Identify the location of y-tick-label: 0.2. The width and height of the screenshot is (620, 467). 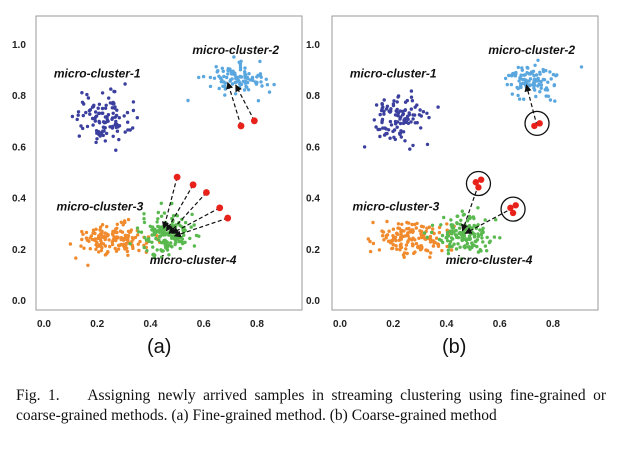
(19, 250).